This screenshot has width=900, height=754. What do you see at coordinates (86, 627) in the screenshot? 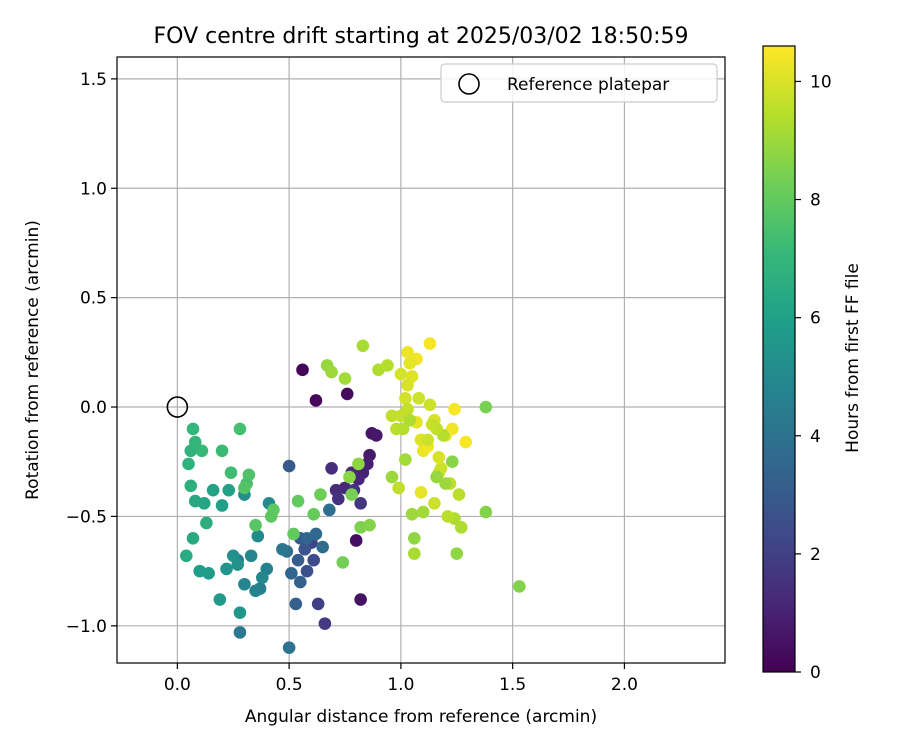
I see `y-tick-label: −1.0` at bounding box center [86, 627].